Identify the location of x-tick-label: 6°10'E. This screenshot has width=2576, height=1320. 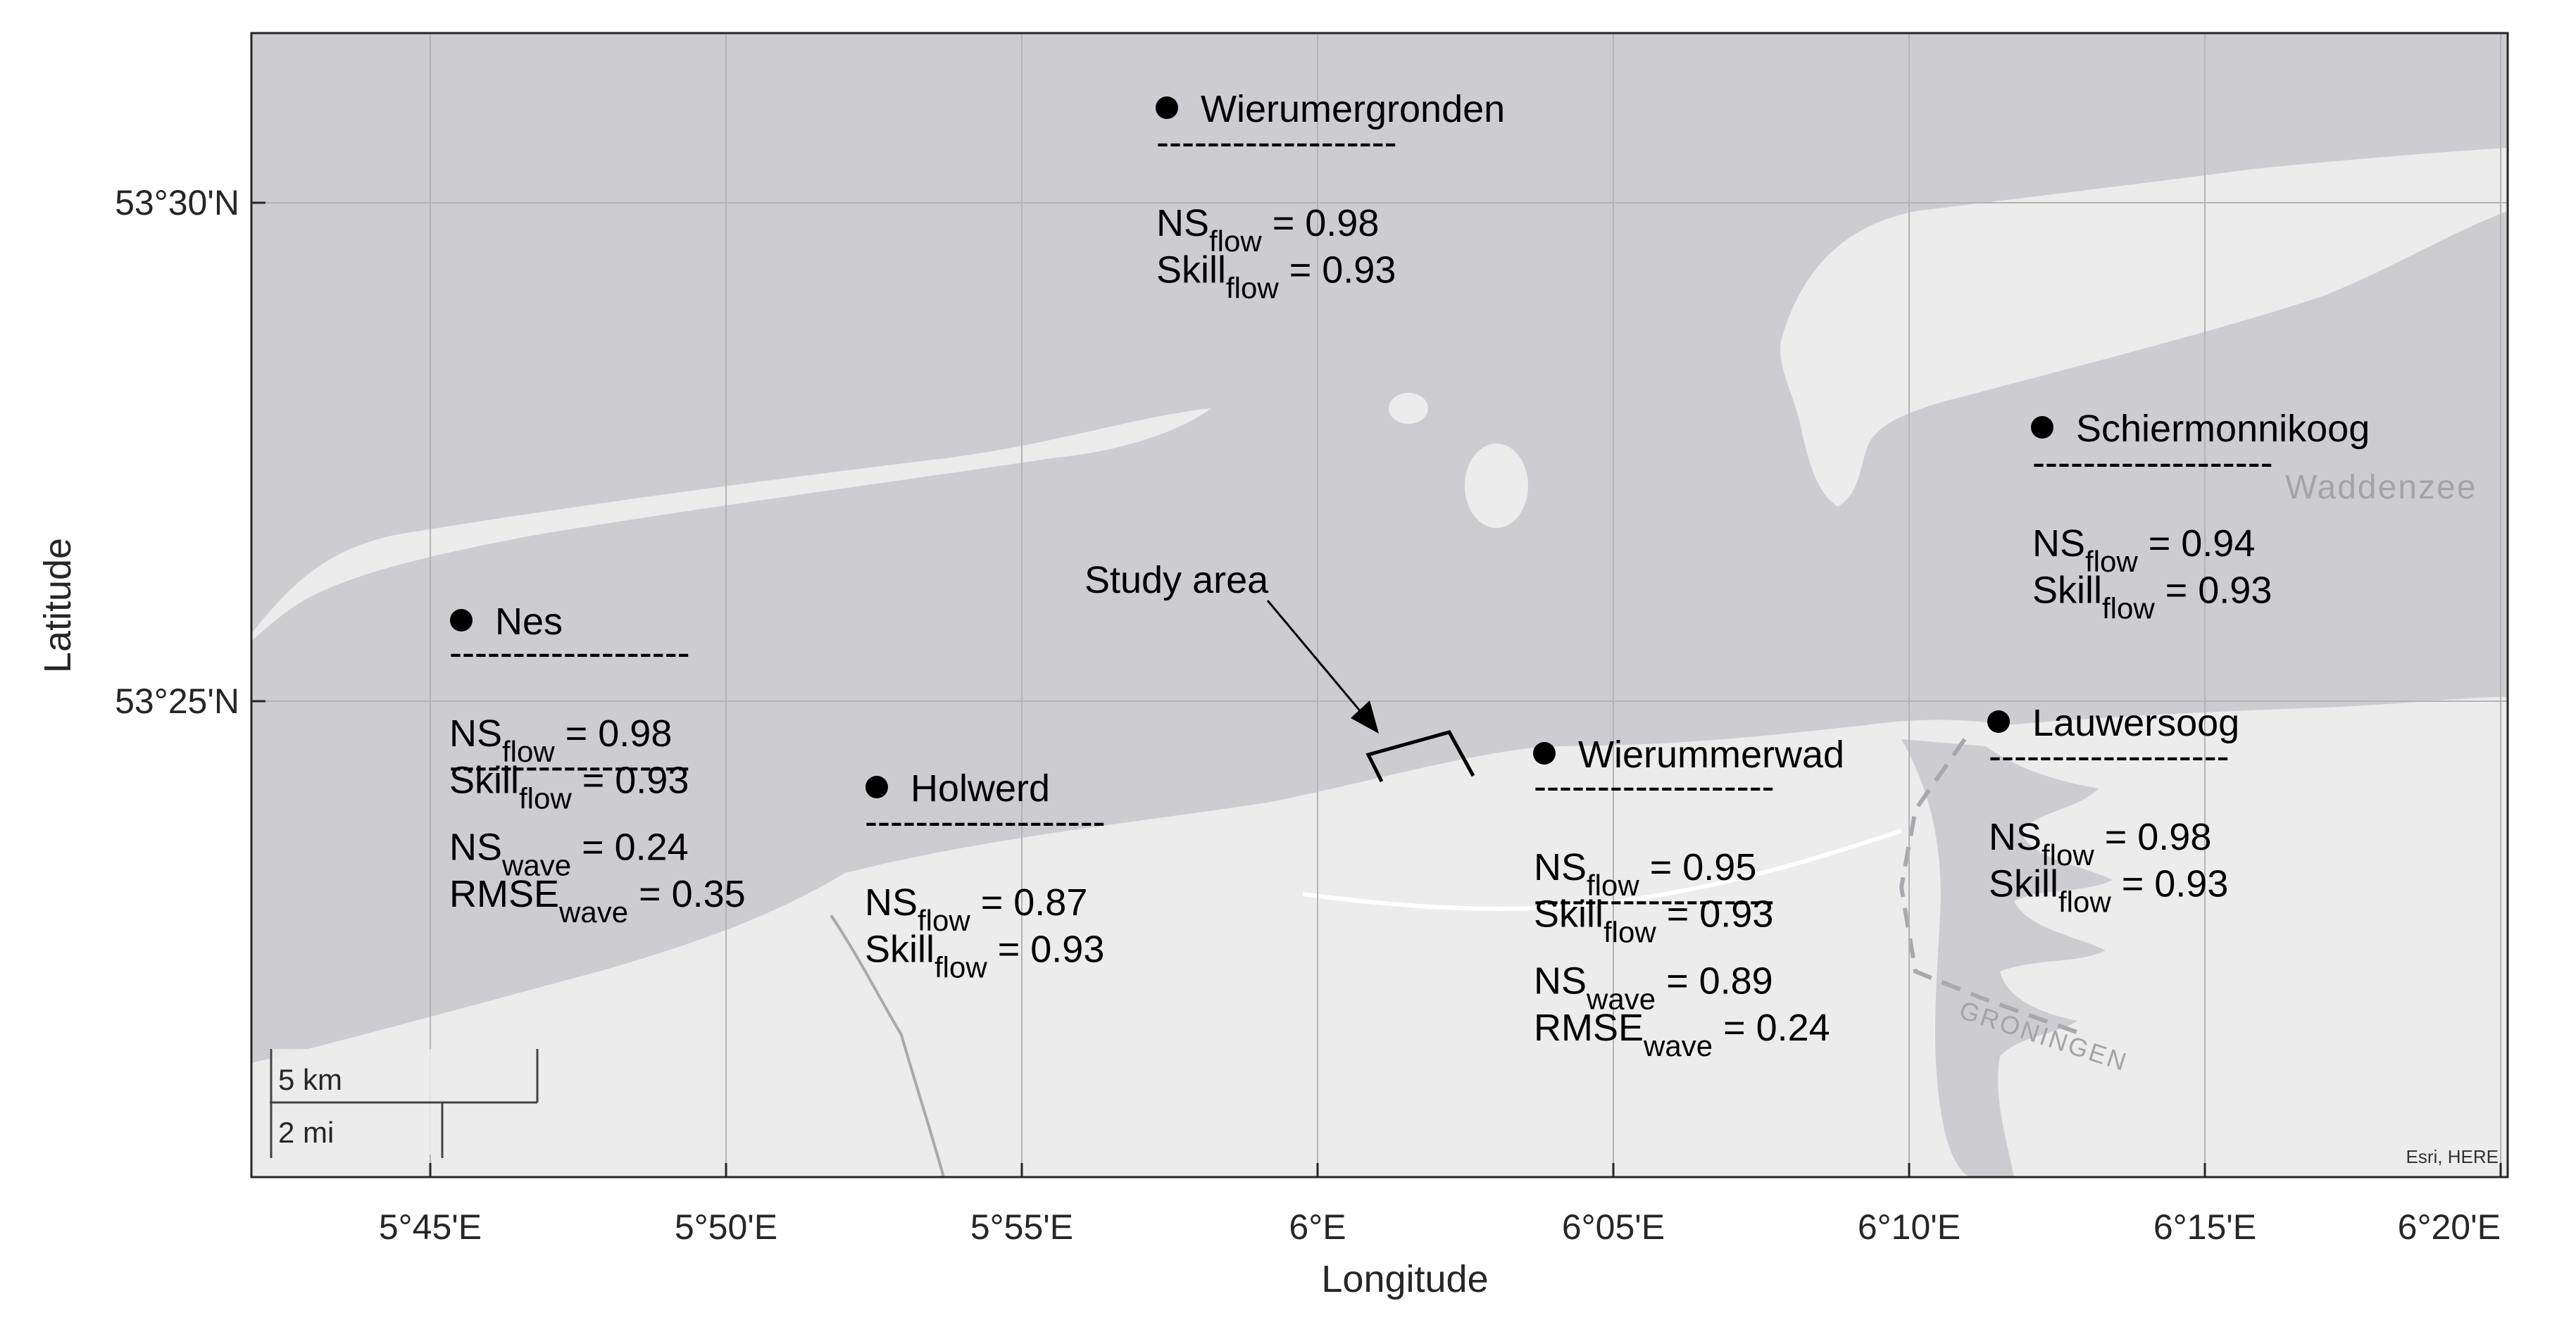
(1909, 1227).